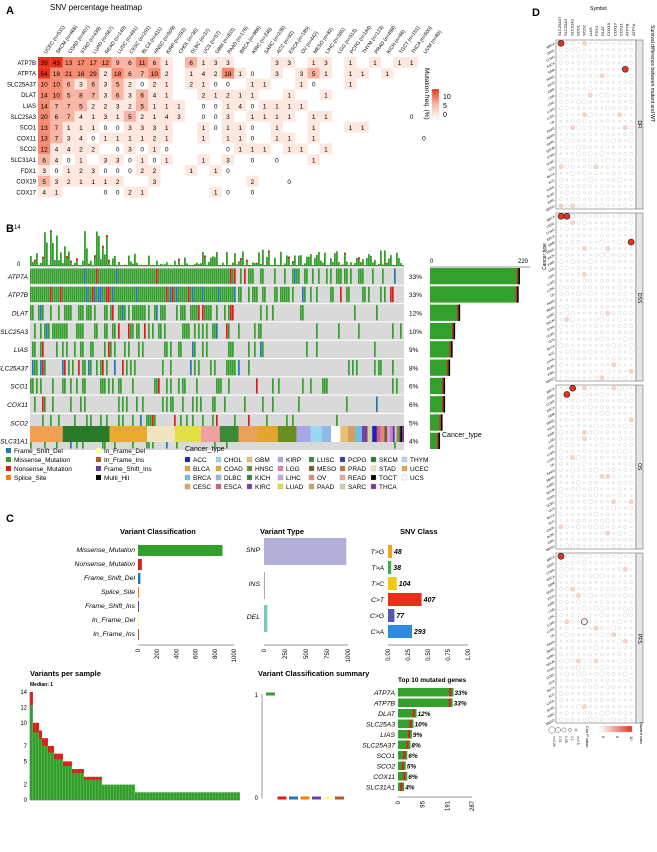  Describe the element at coordinates (44, 193) in the screenshot. I see `heatmap-cell-value: 4` at that location.